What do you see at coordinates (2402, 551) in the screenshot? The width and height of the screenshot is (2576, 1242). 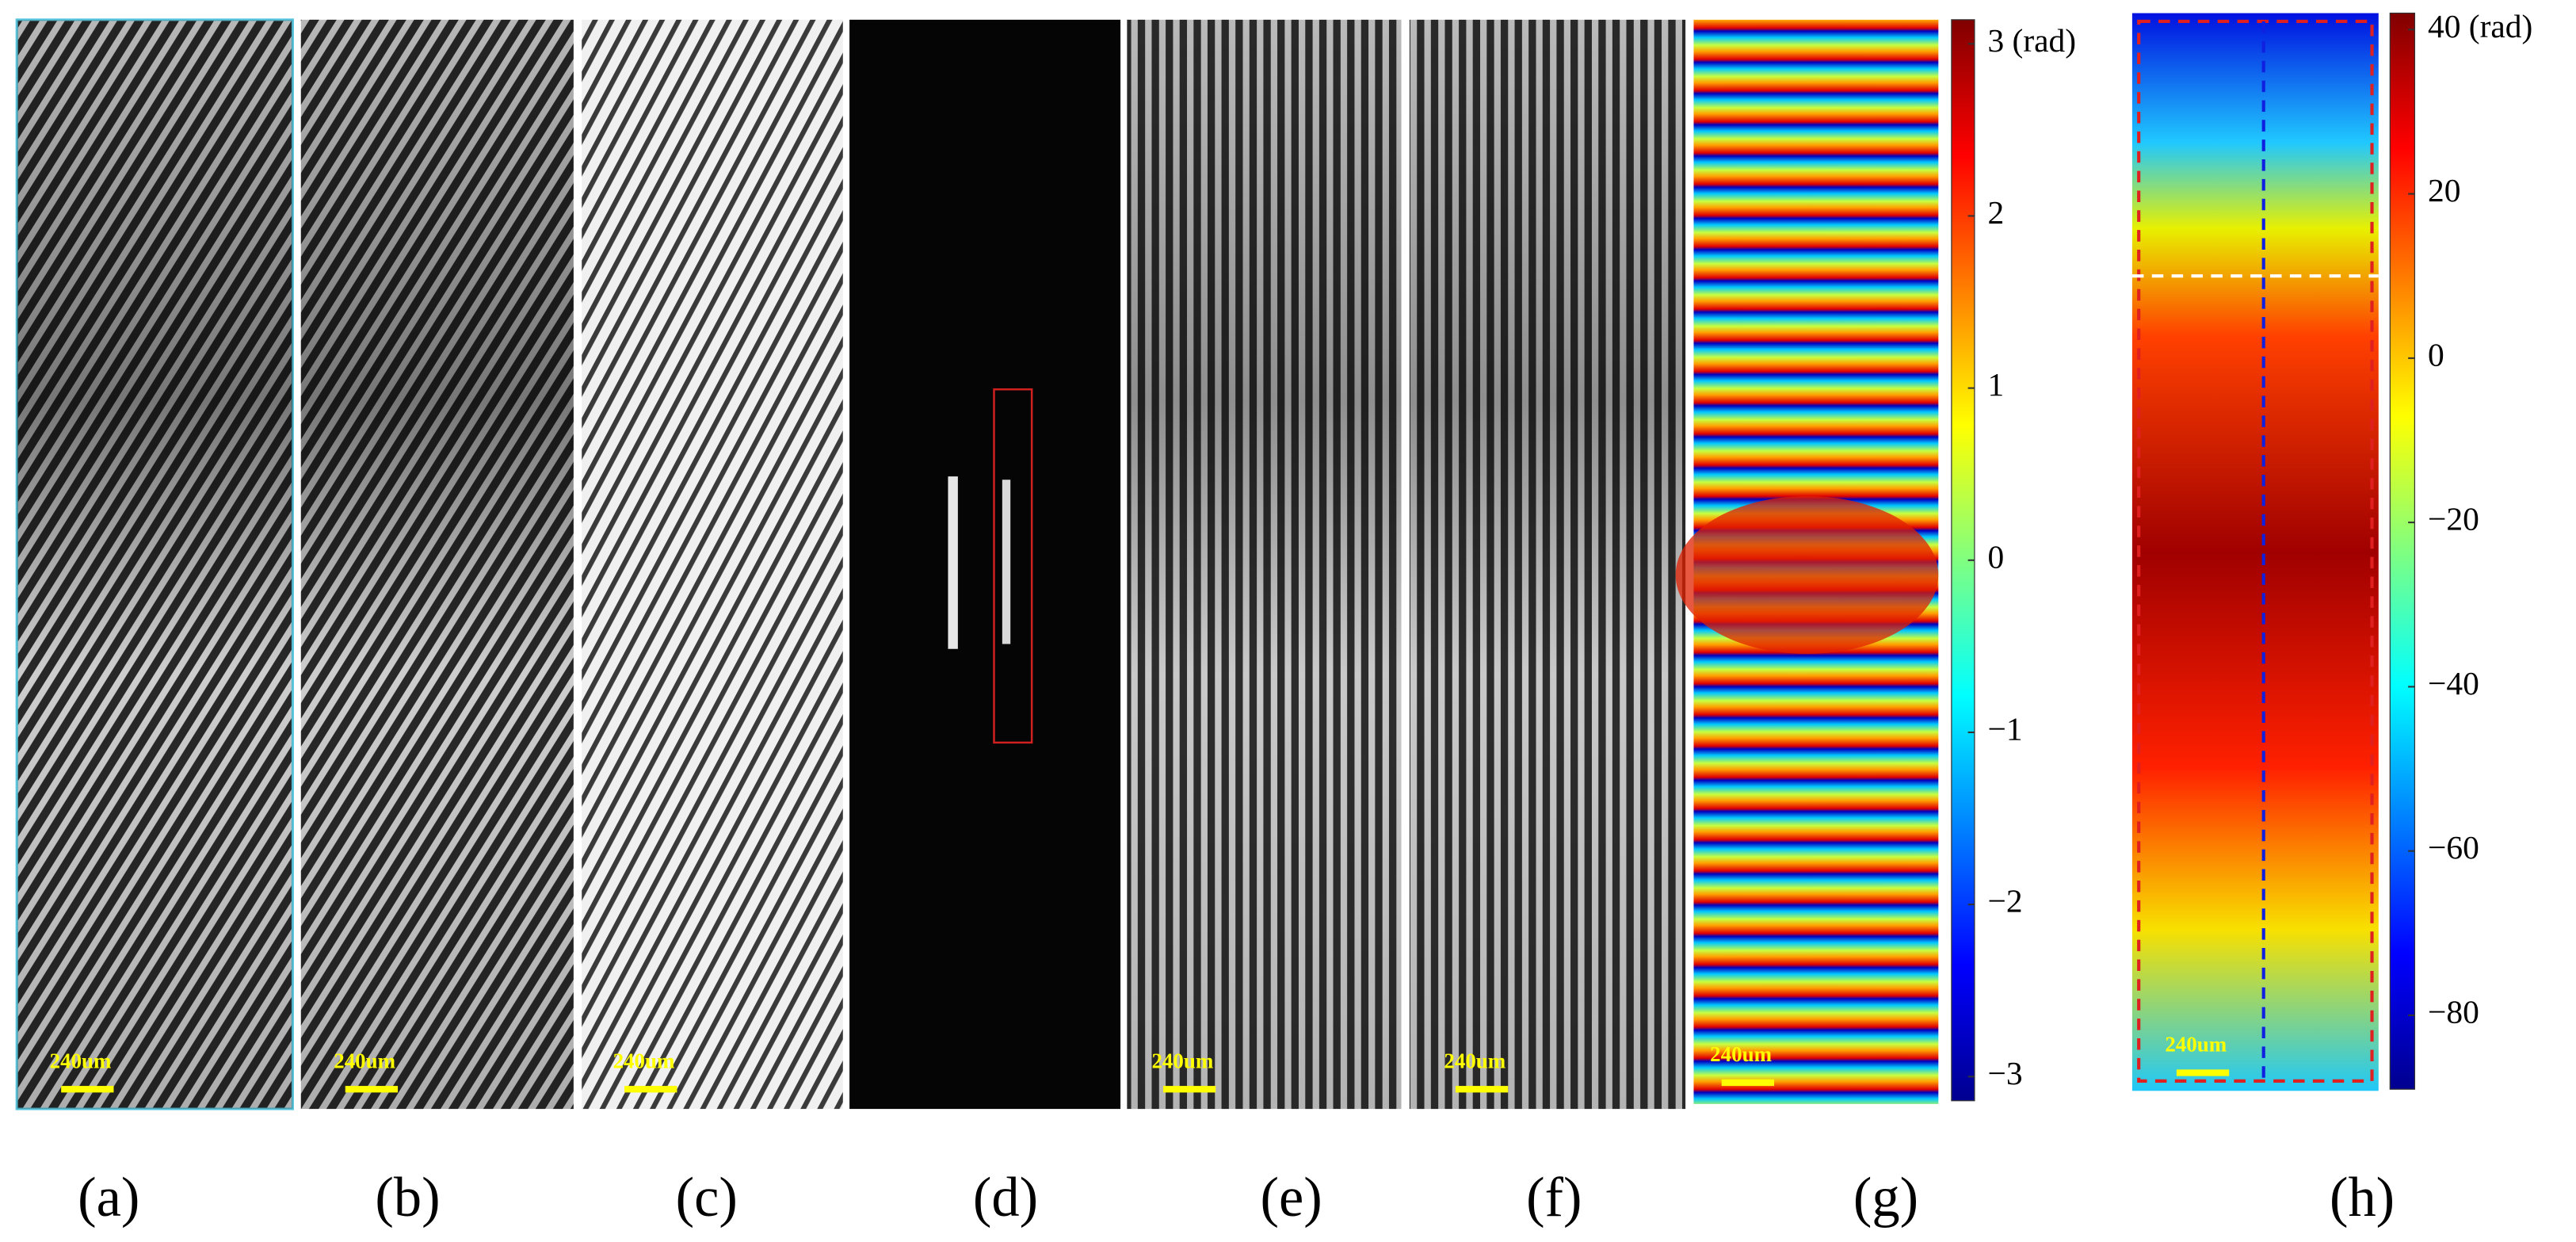 I see `colorbar-h` at bounding box center [2402, 551].